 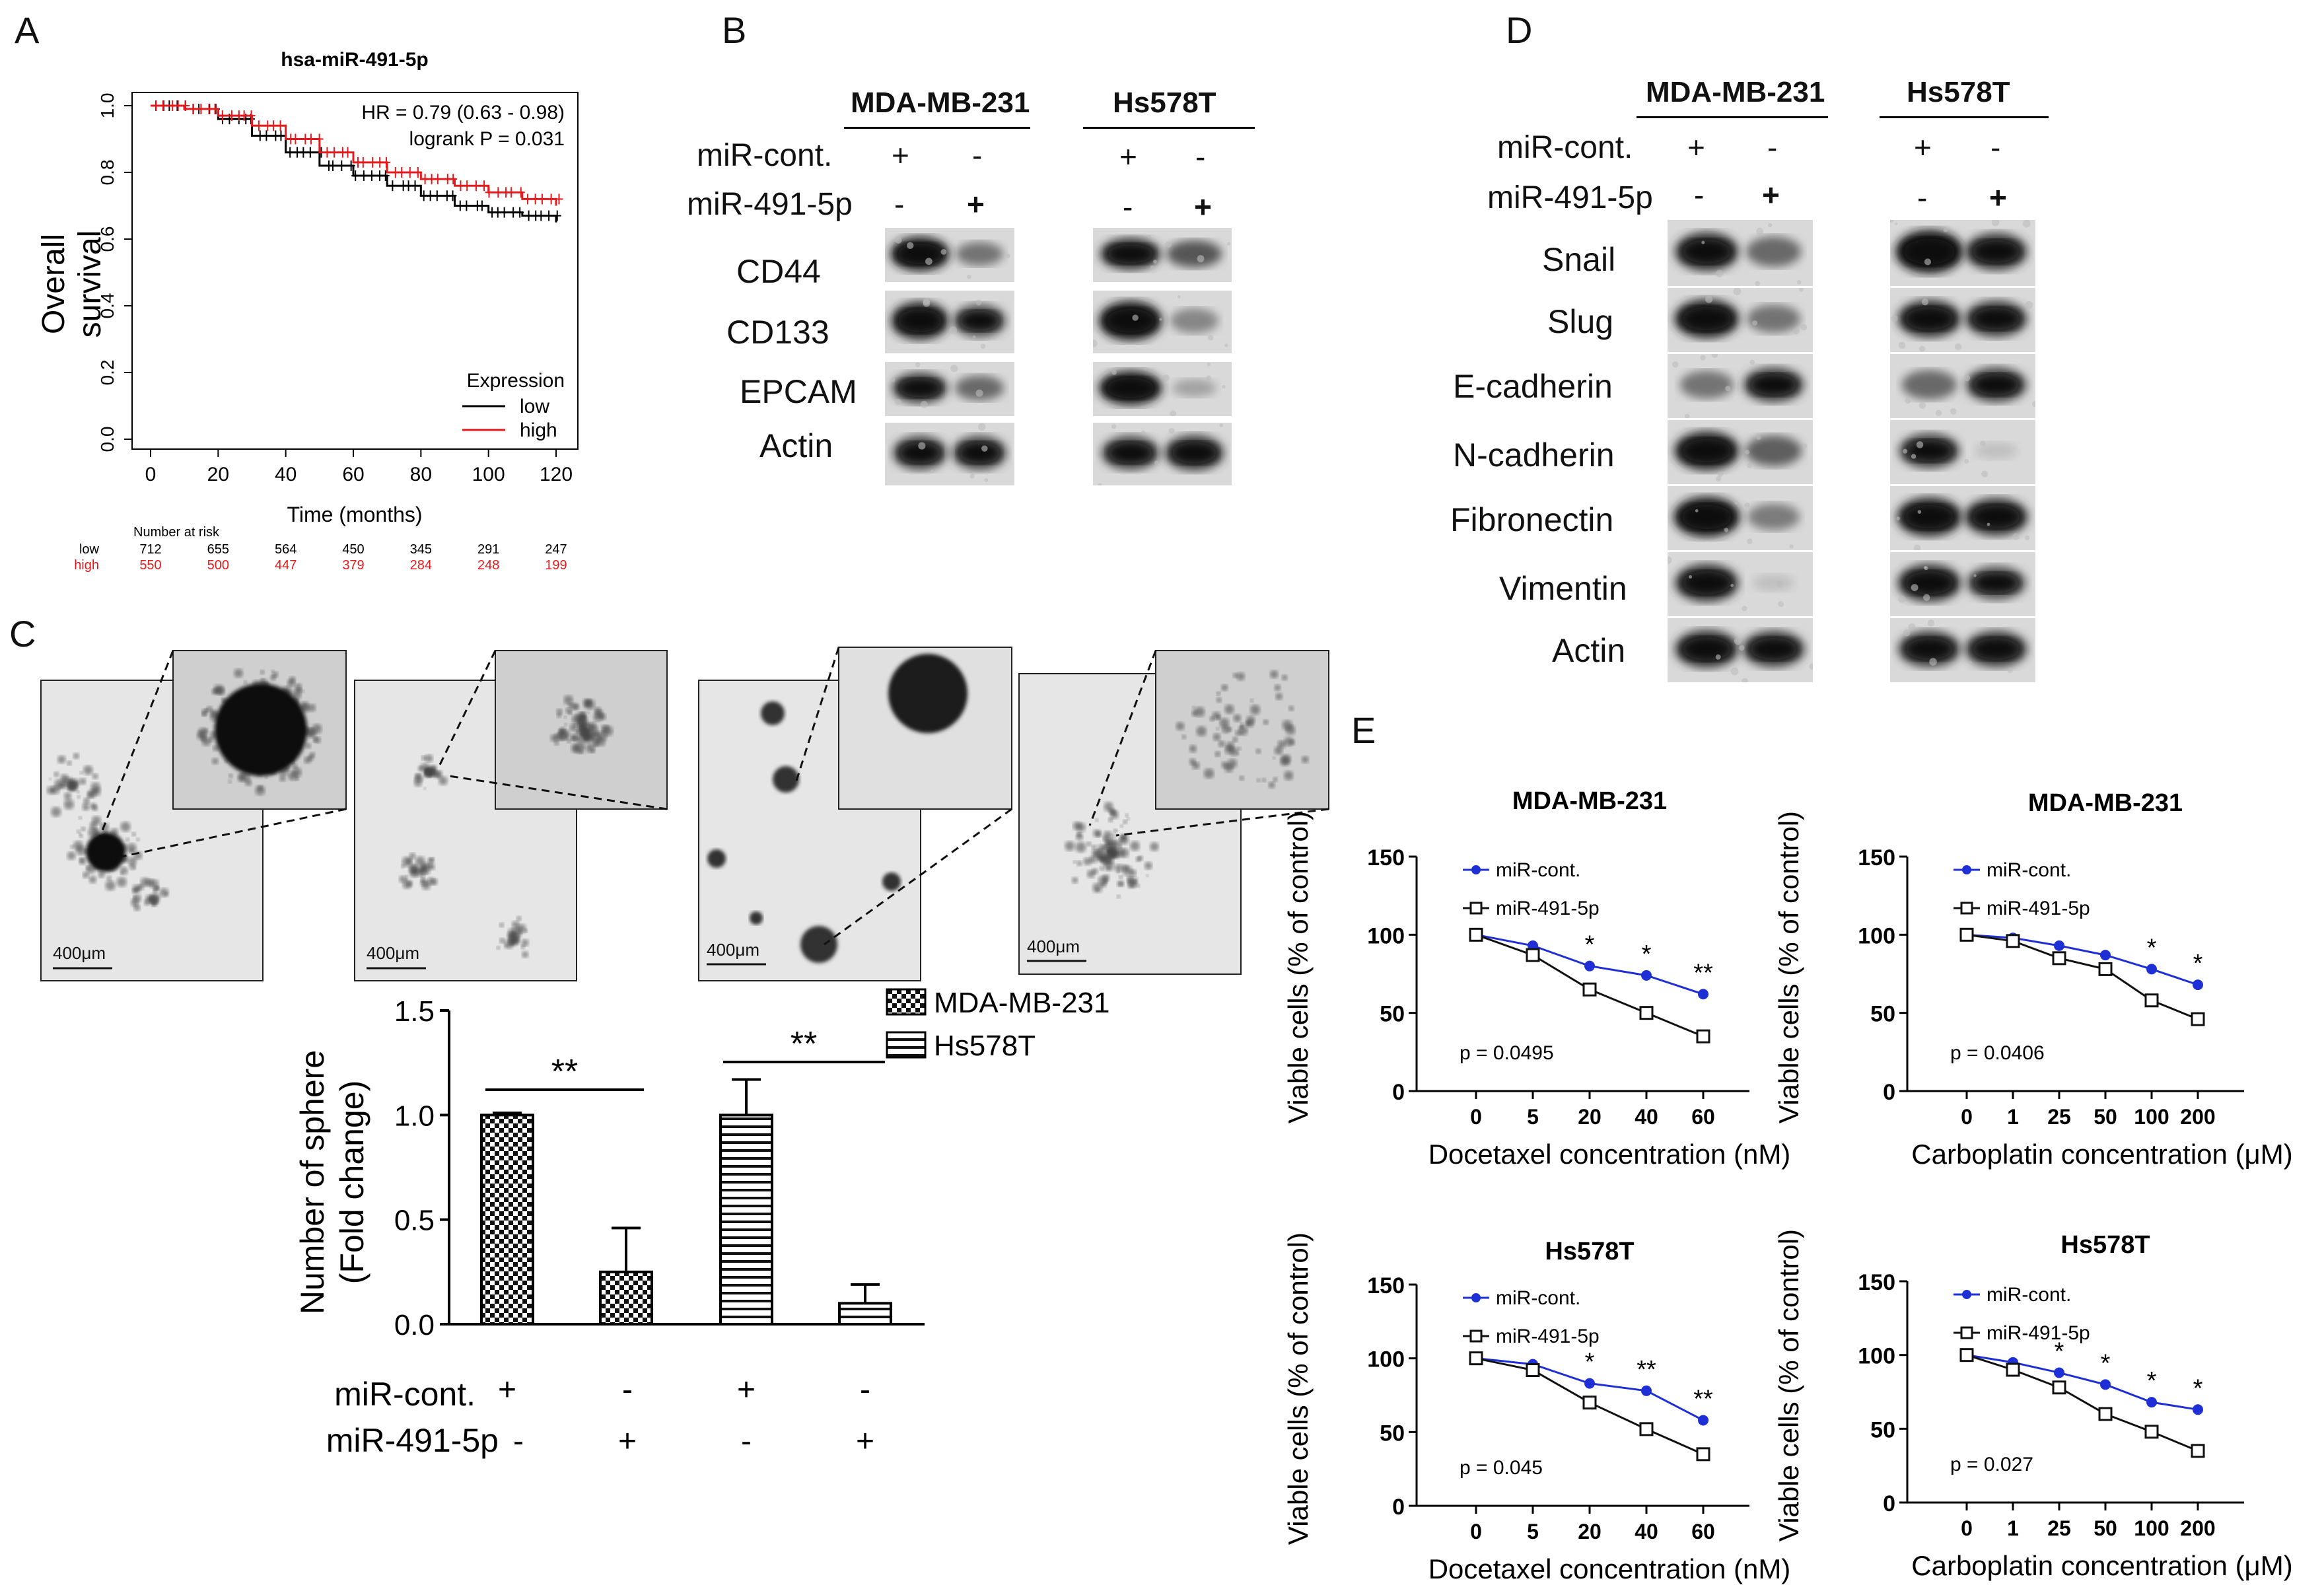 What do you see at coordinates (23, 634) in the screenshot?
I see `panel-c-letter: C` at bounding box center [23, 634].